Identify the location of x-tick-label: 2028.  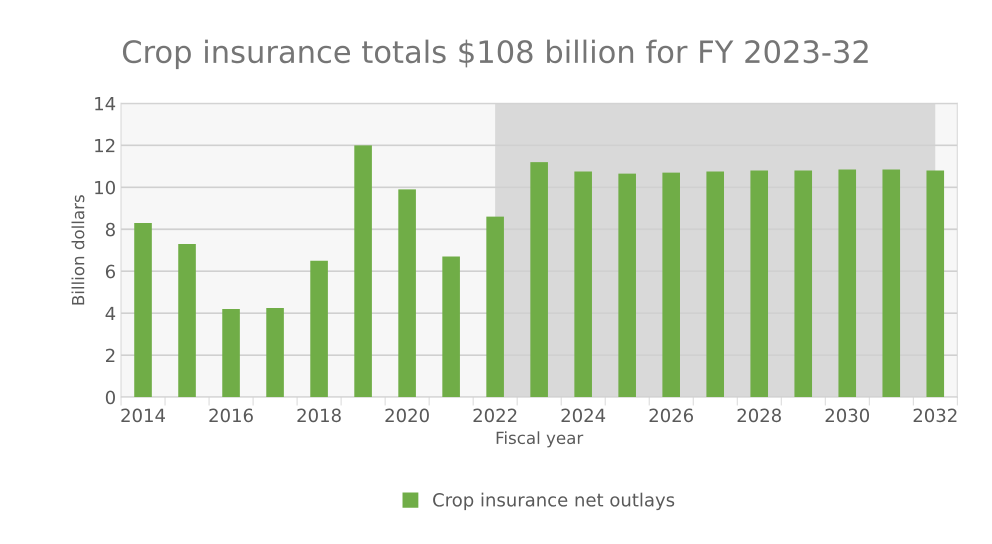
(759, 415).